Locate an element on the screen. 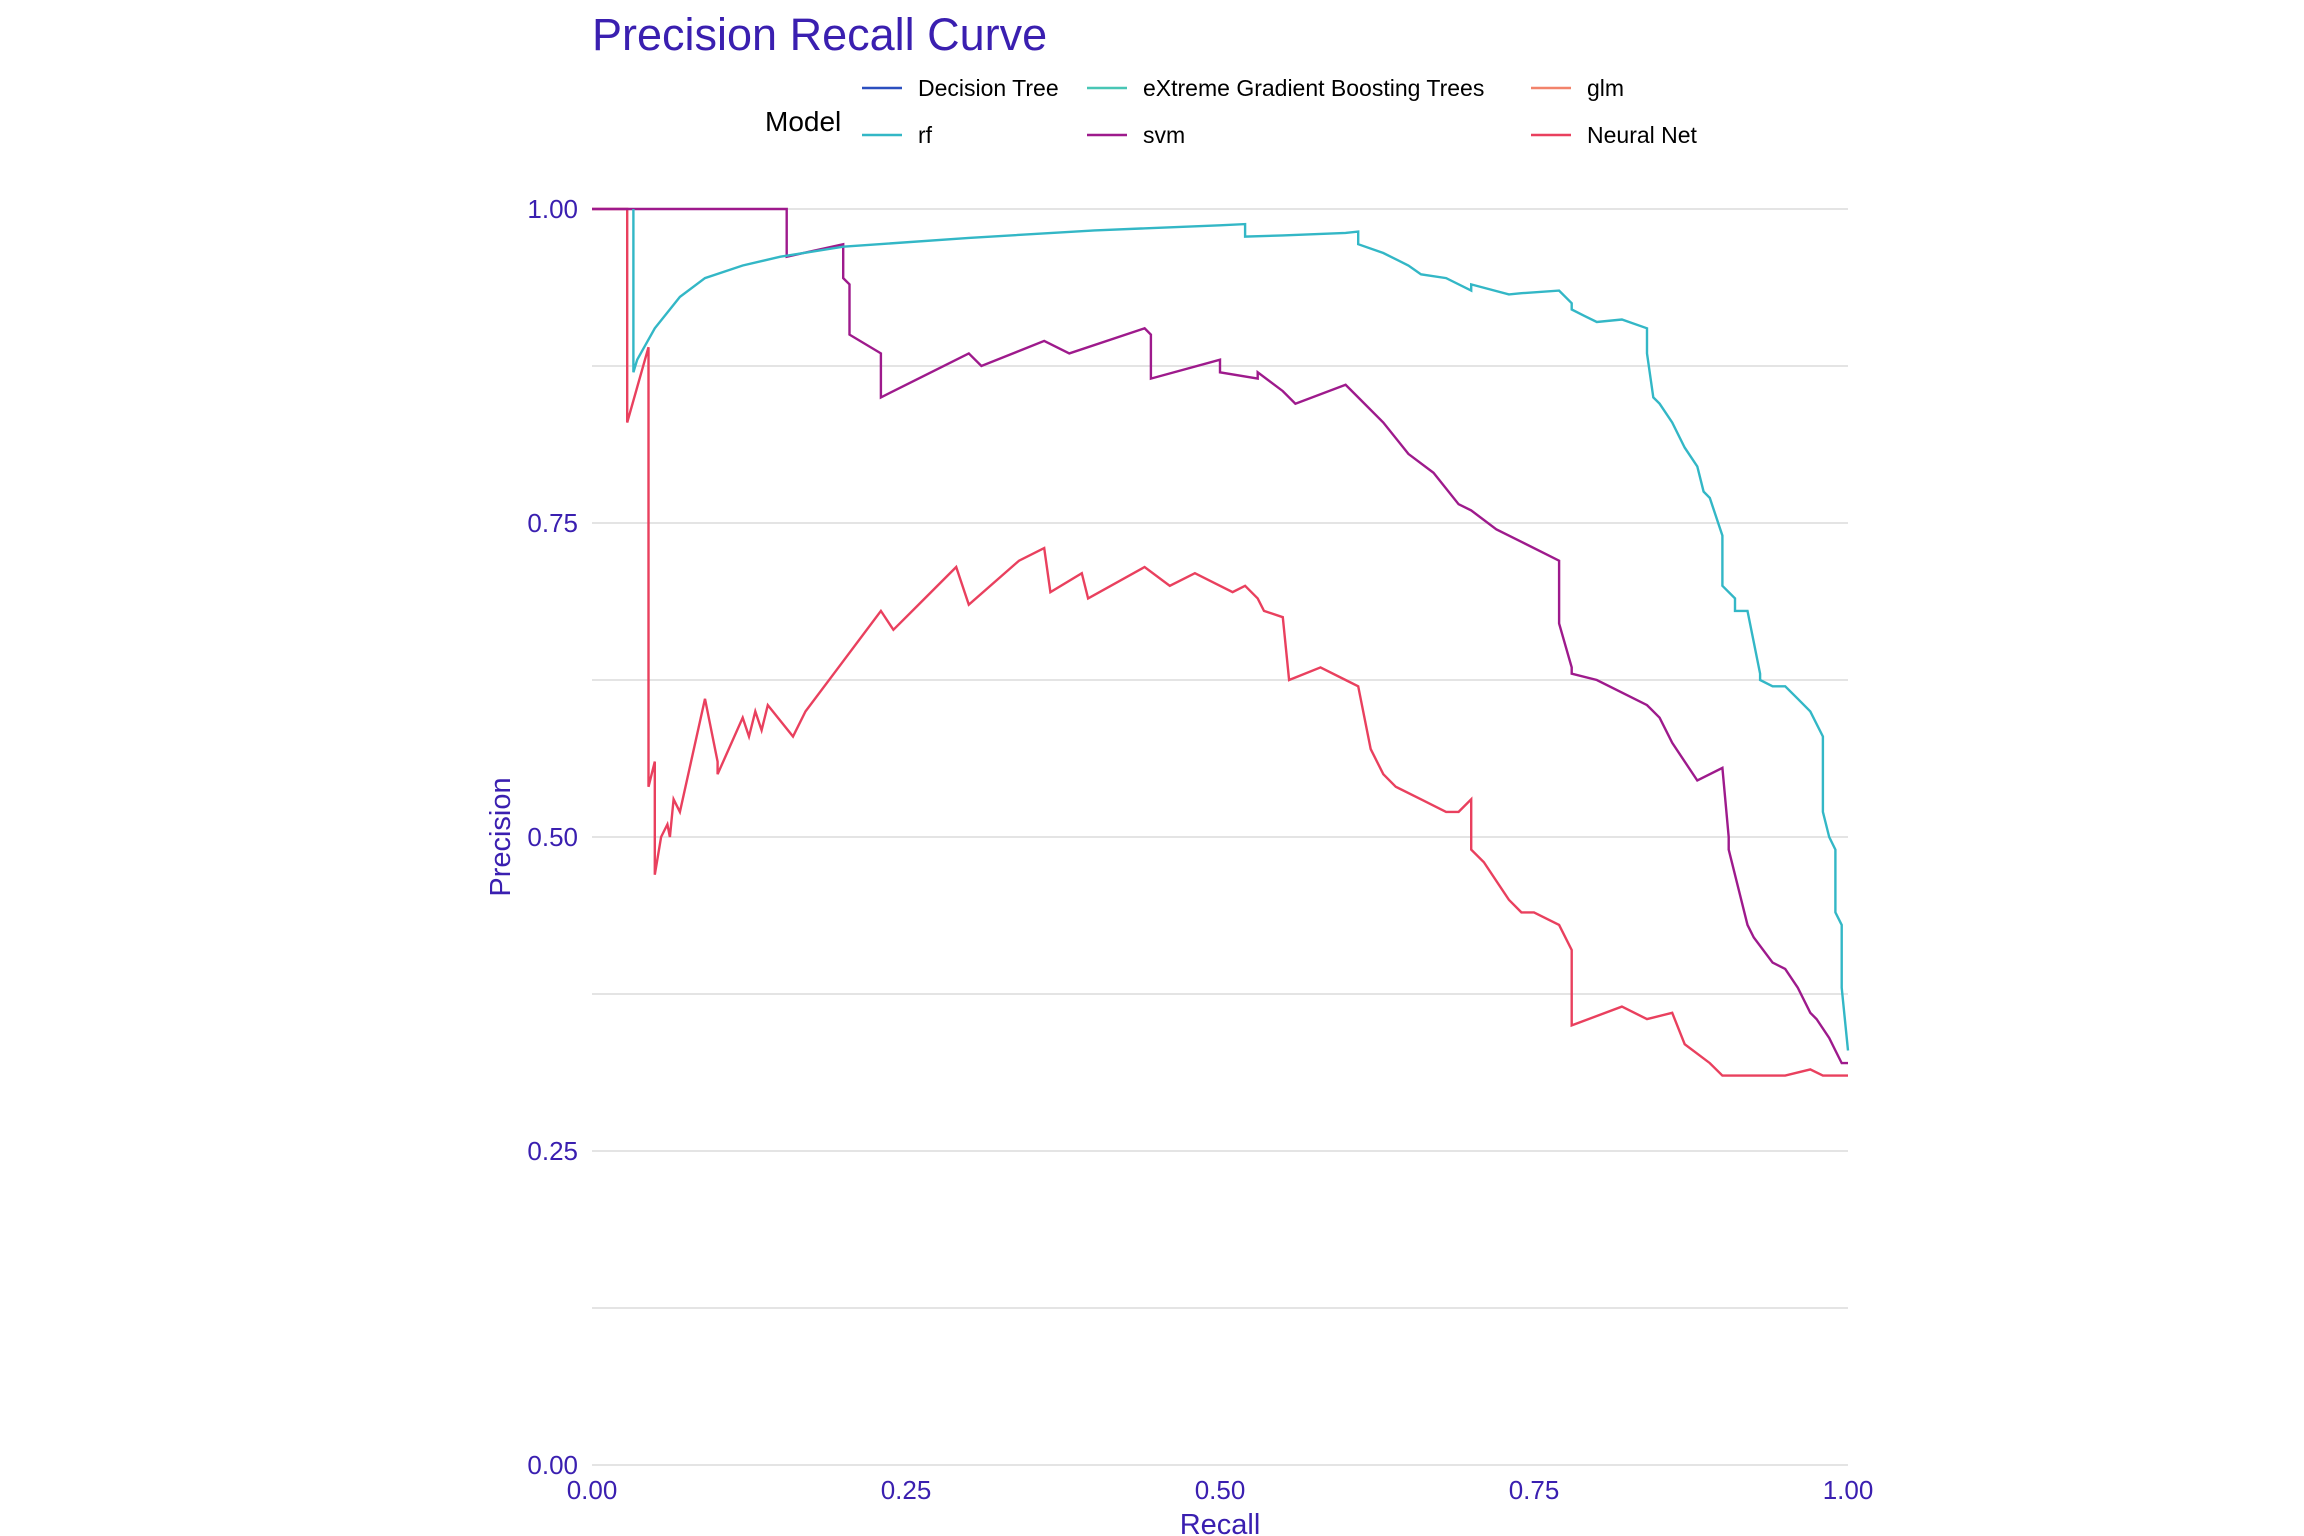 The image size is (2304, 1536). y-tick-label: 0.00 is located at coordinates (552, 1465).